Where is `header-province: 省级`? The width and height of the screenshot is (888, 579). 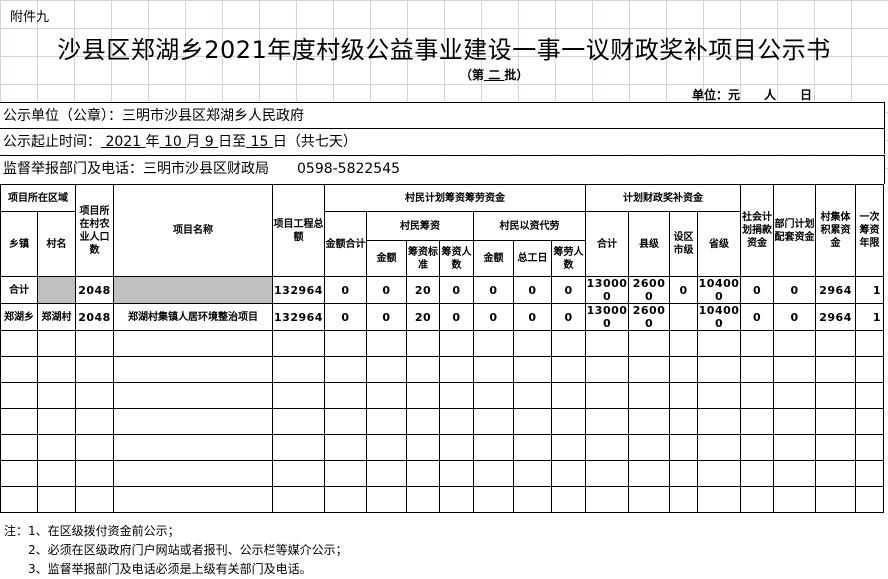
header-province: 省级 is located at coordinates (719, 244).